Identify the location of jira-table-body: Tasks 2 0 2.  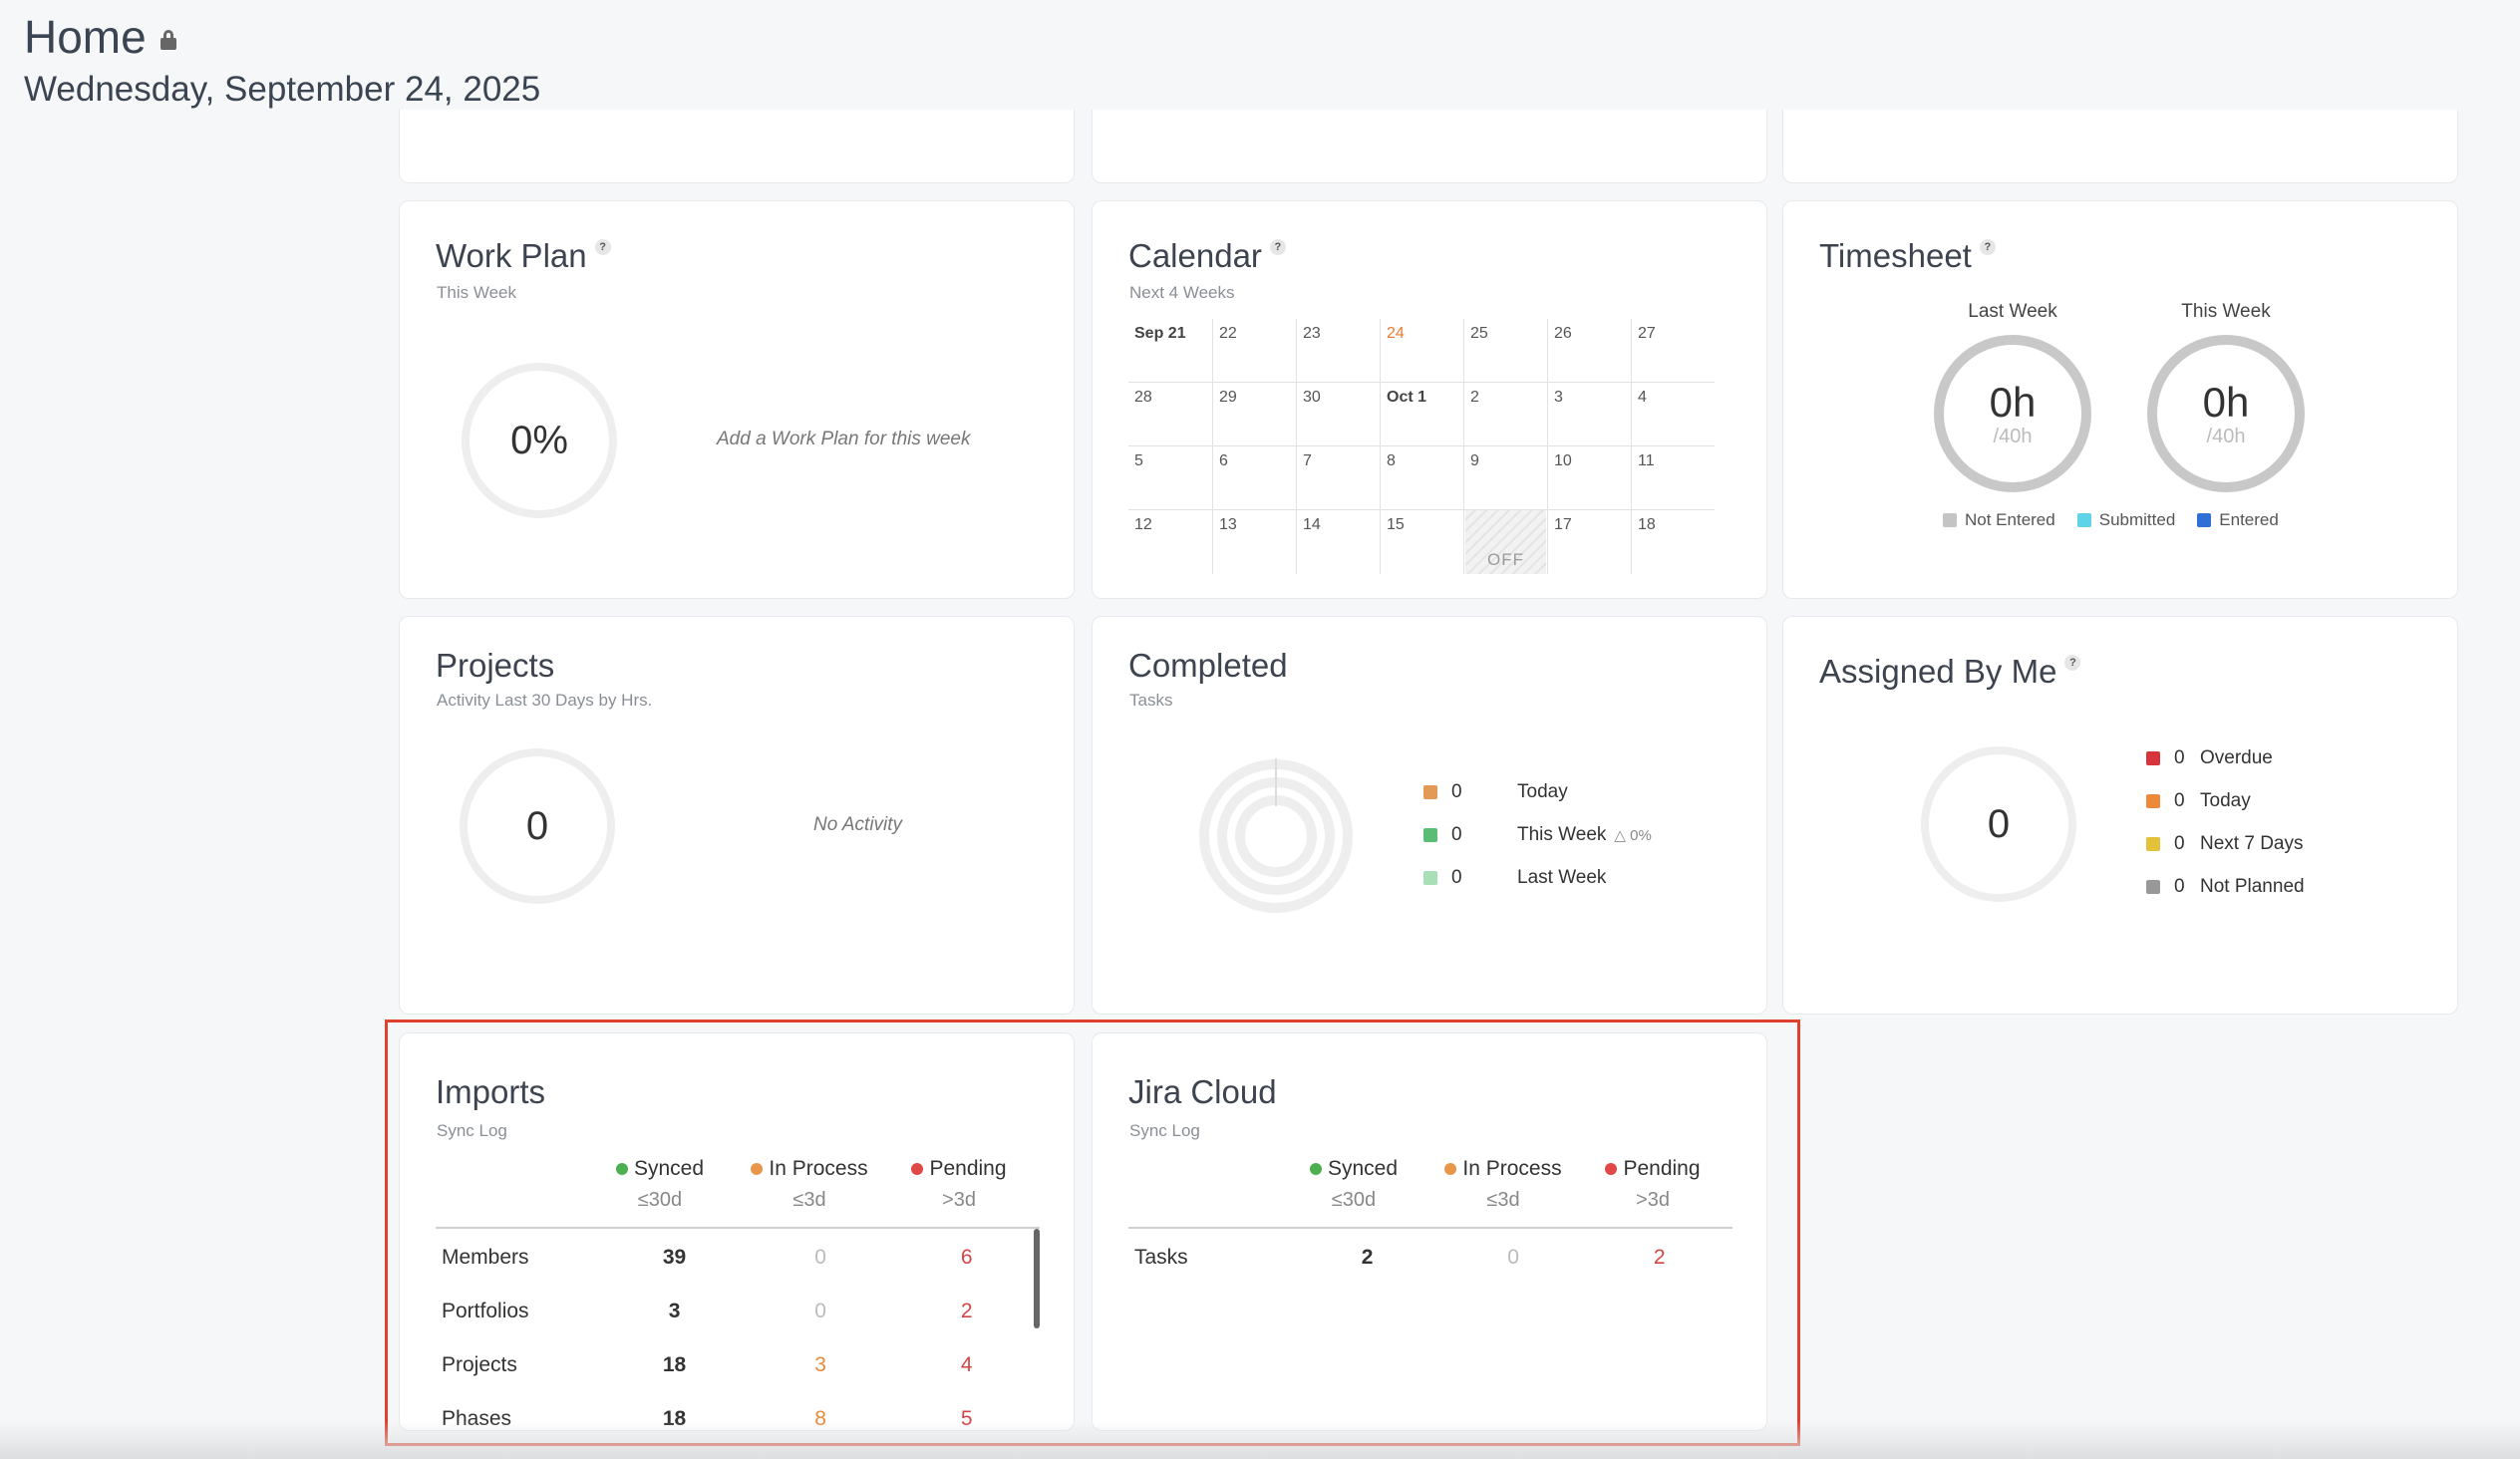
(1430, 1290).